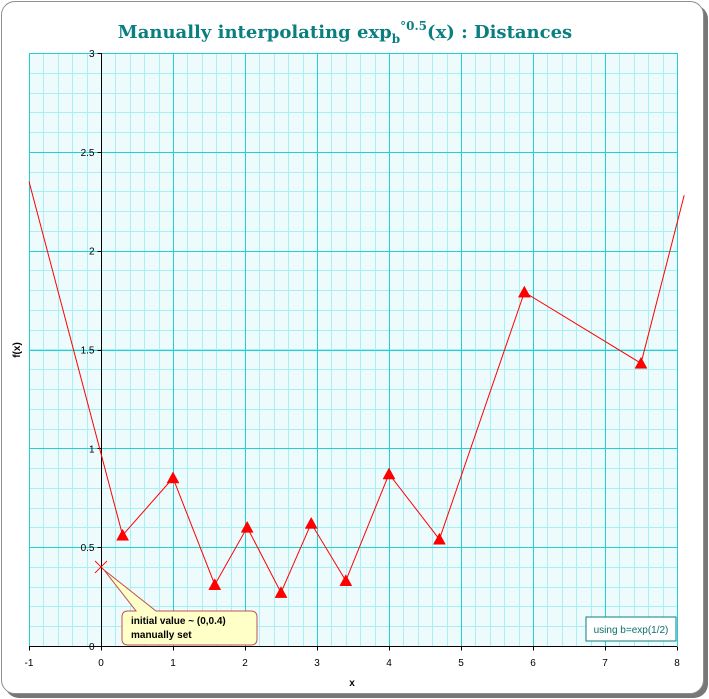 The width and height of the screenshot is (709, 699). I want to click on y-axis-title: f(x), so click(17, 350).